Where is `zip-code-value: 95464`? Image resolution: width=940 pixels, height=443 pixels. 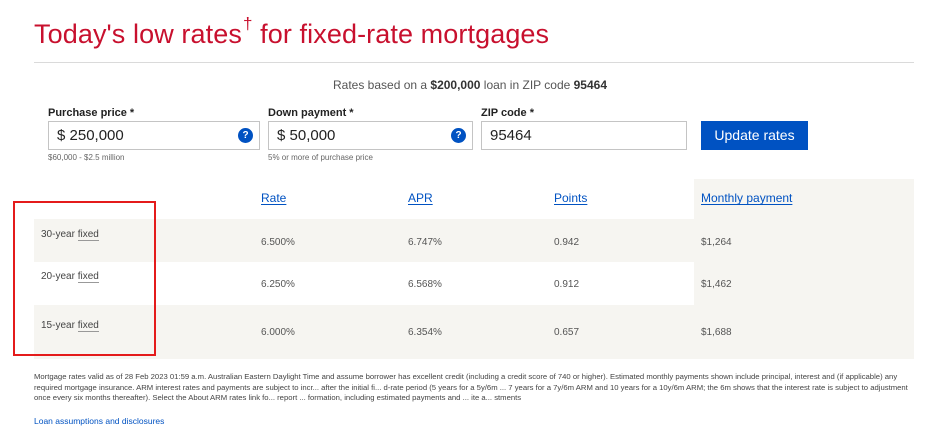 zip-code-value: 95464 is located at coordinates (511, 135).